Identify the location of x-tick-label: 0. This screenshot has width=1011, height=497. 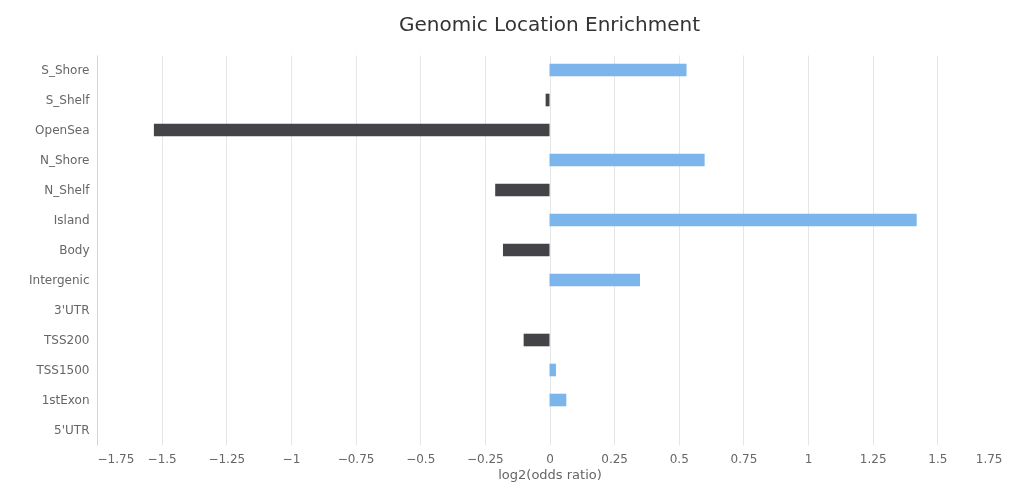
(550, 458).